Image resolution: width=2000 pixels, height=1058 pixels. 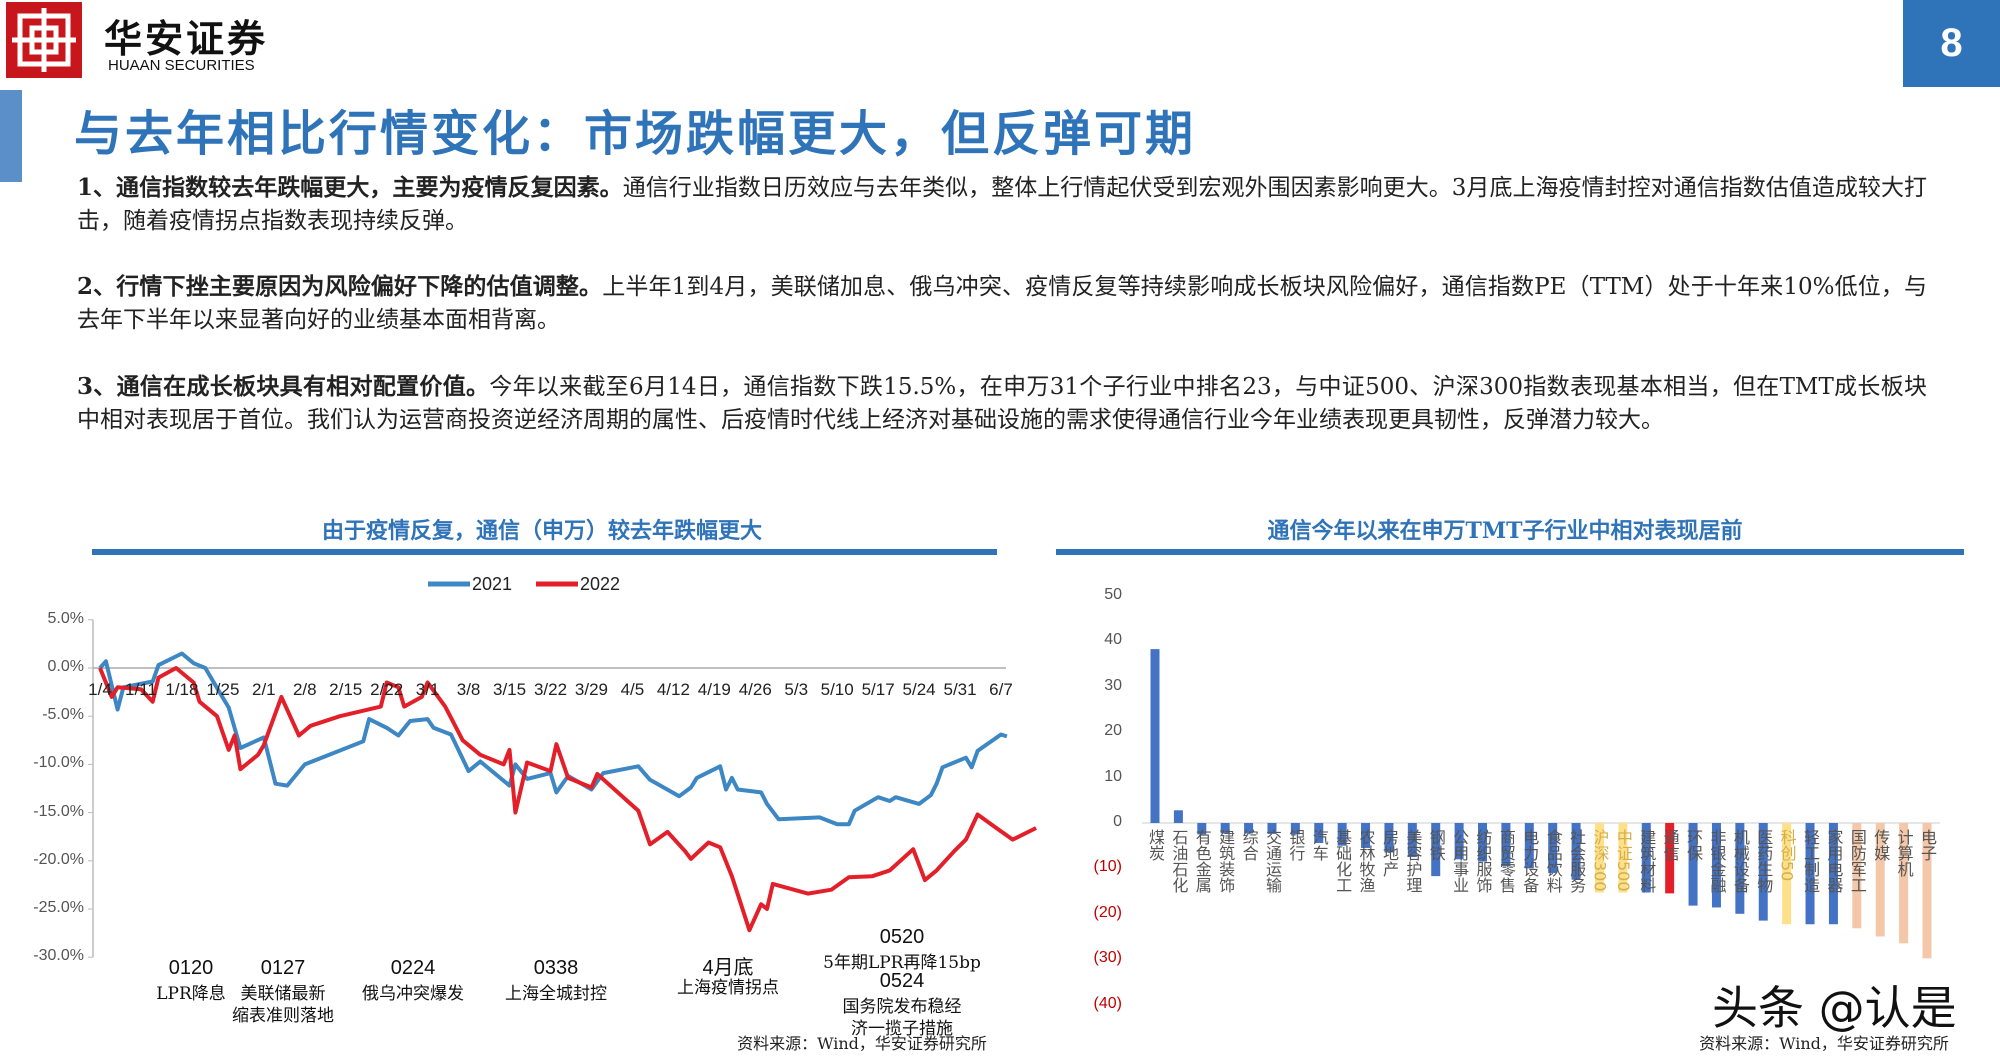 What do you see at coordinates (58, 907) in the screenshot?
I see `y-tick-label: -25.0%` at bounding box center [58, 907].